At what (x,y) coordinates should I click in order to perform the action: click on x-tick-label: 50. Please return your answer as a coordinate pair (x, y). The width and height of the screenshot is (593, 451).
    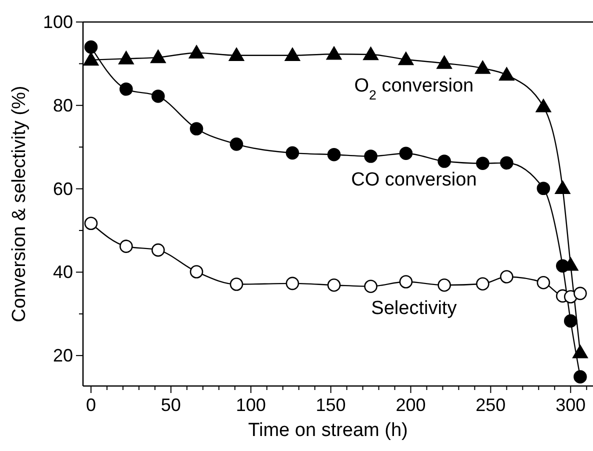
    Looking at the image, I should click on (170, 405).